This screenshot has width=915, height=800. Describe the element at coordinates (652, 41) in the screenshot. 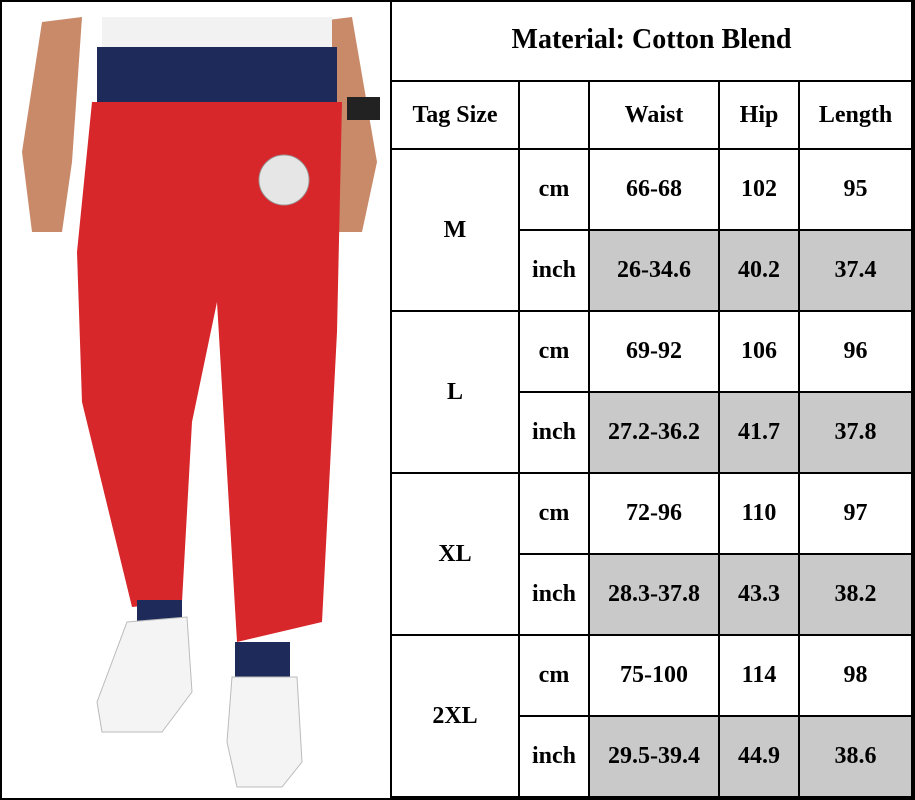

I see `title: Material: Cotton Blend` at that location.